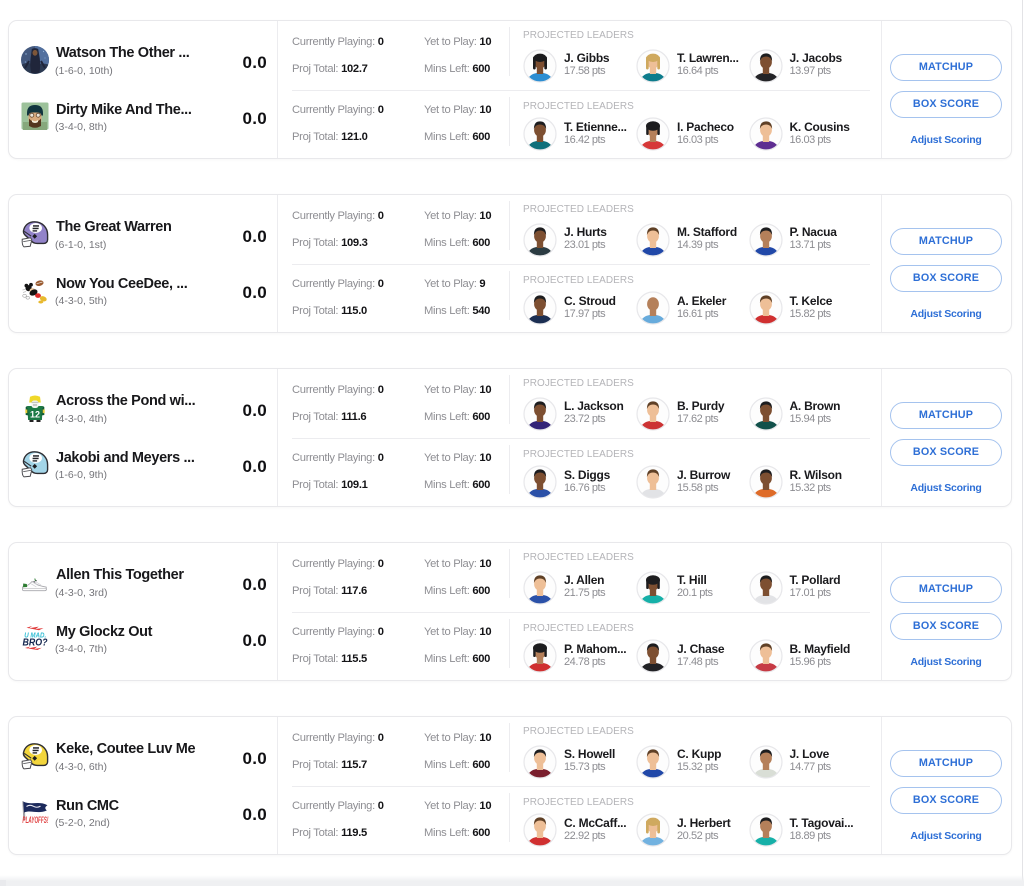  Describe the element at coordinates (35, 642) in the screenshot. I see `svg-text: BRO?` at that location.